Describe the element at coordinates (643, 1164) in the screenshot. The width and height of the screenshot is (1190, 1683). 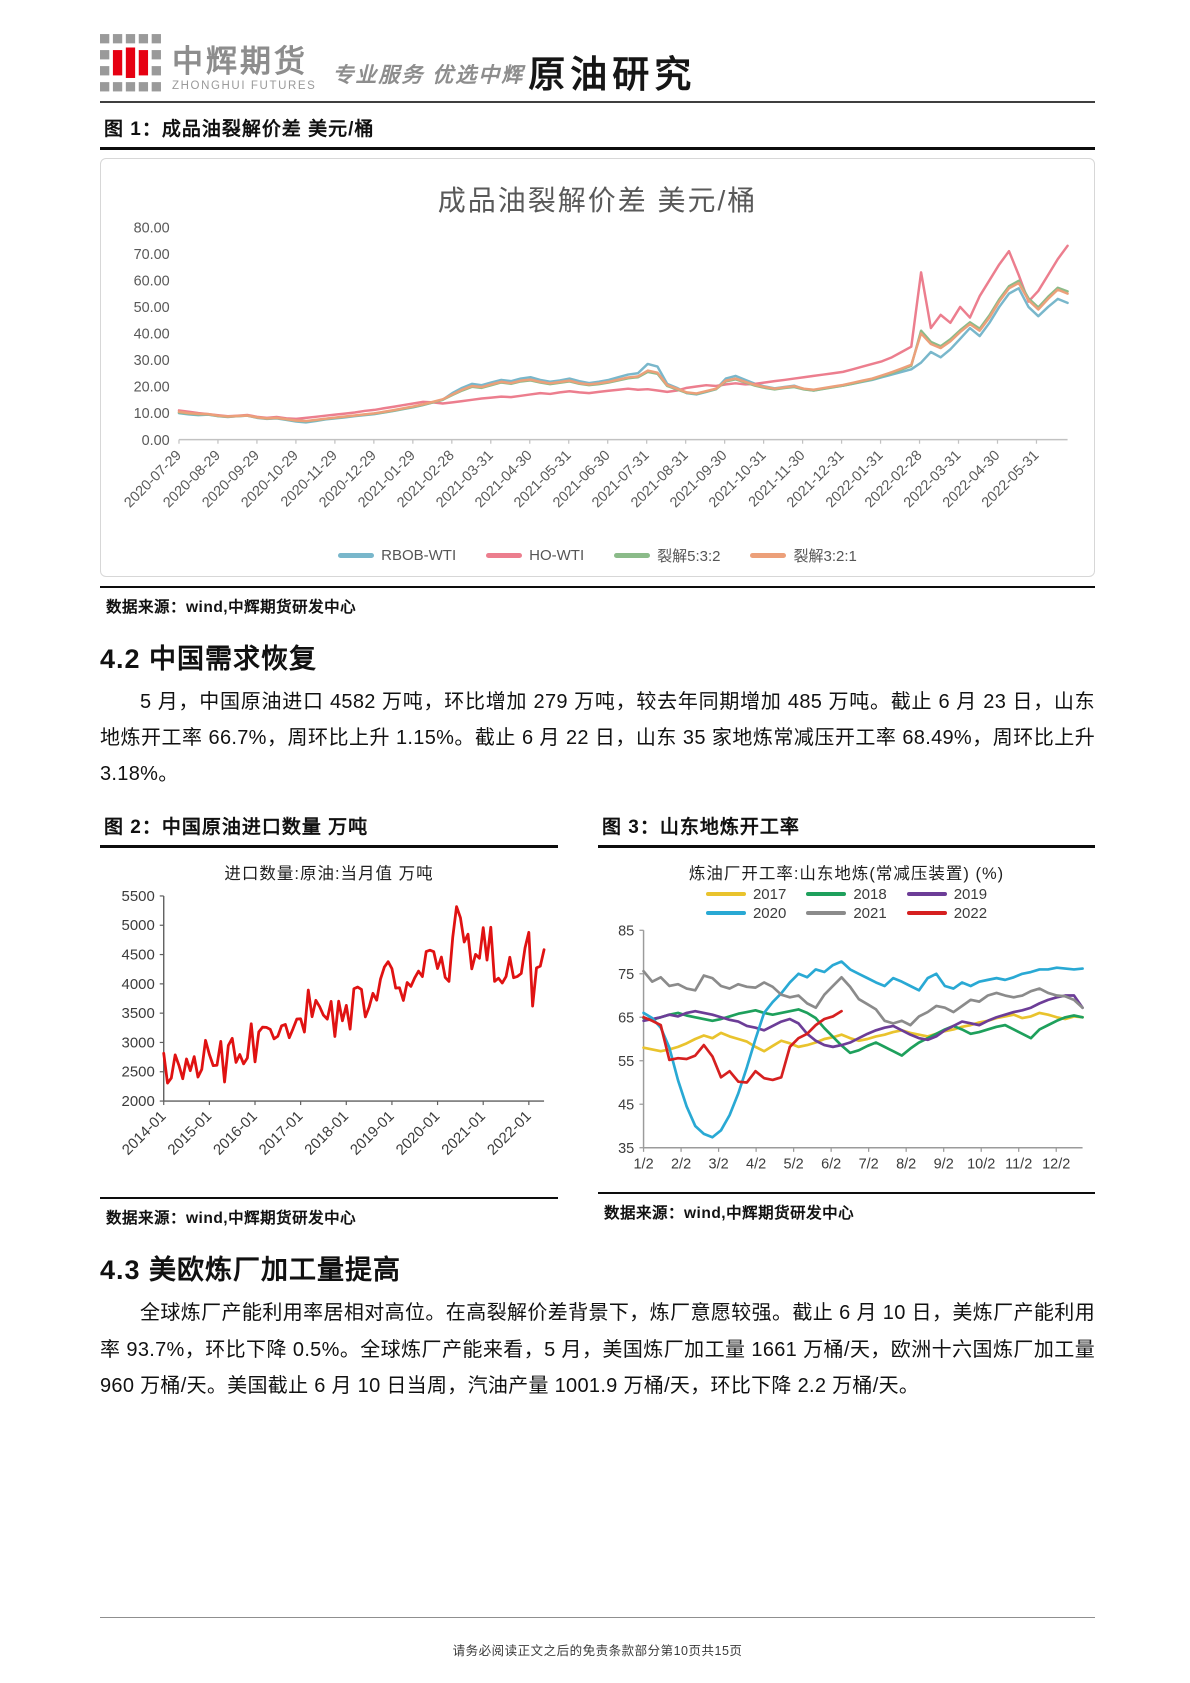
I see `svg-text: 1/2` at that location.